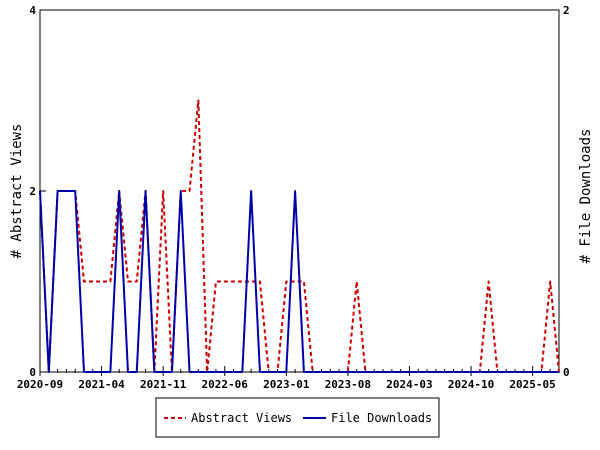 Image resolution: width=600 pixels, height=450 pixels. Describe the element at coordinates (32, 372) in the screenshot. I see `y-left-tick-label: 0` at that location.